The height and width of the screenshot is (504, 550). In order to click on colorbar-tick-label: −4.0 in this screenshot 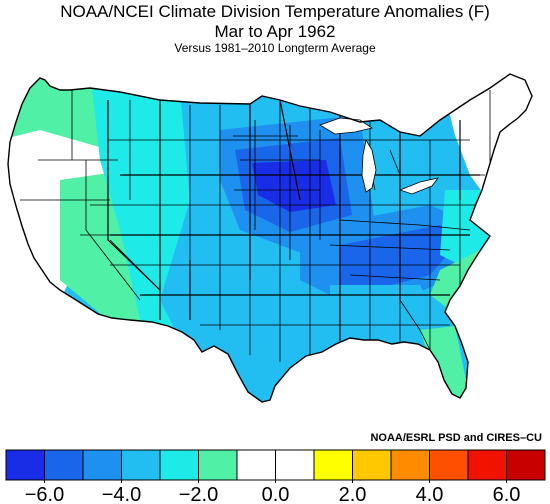, I will do `click(121, 494)`.